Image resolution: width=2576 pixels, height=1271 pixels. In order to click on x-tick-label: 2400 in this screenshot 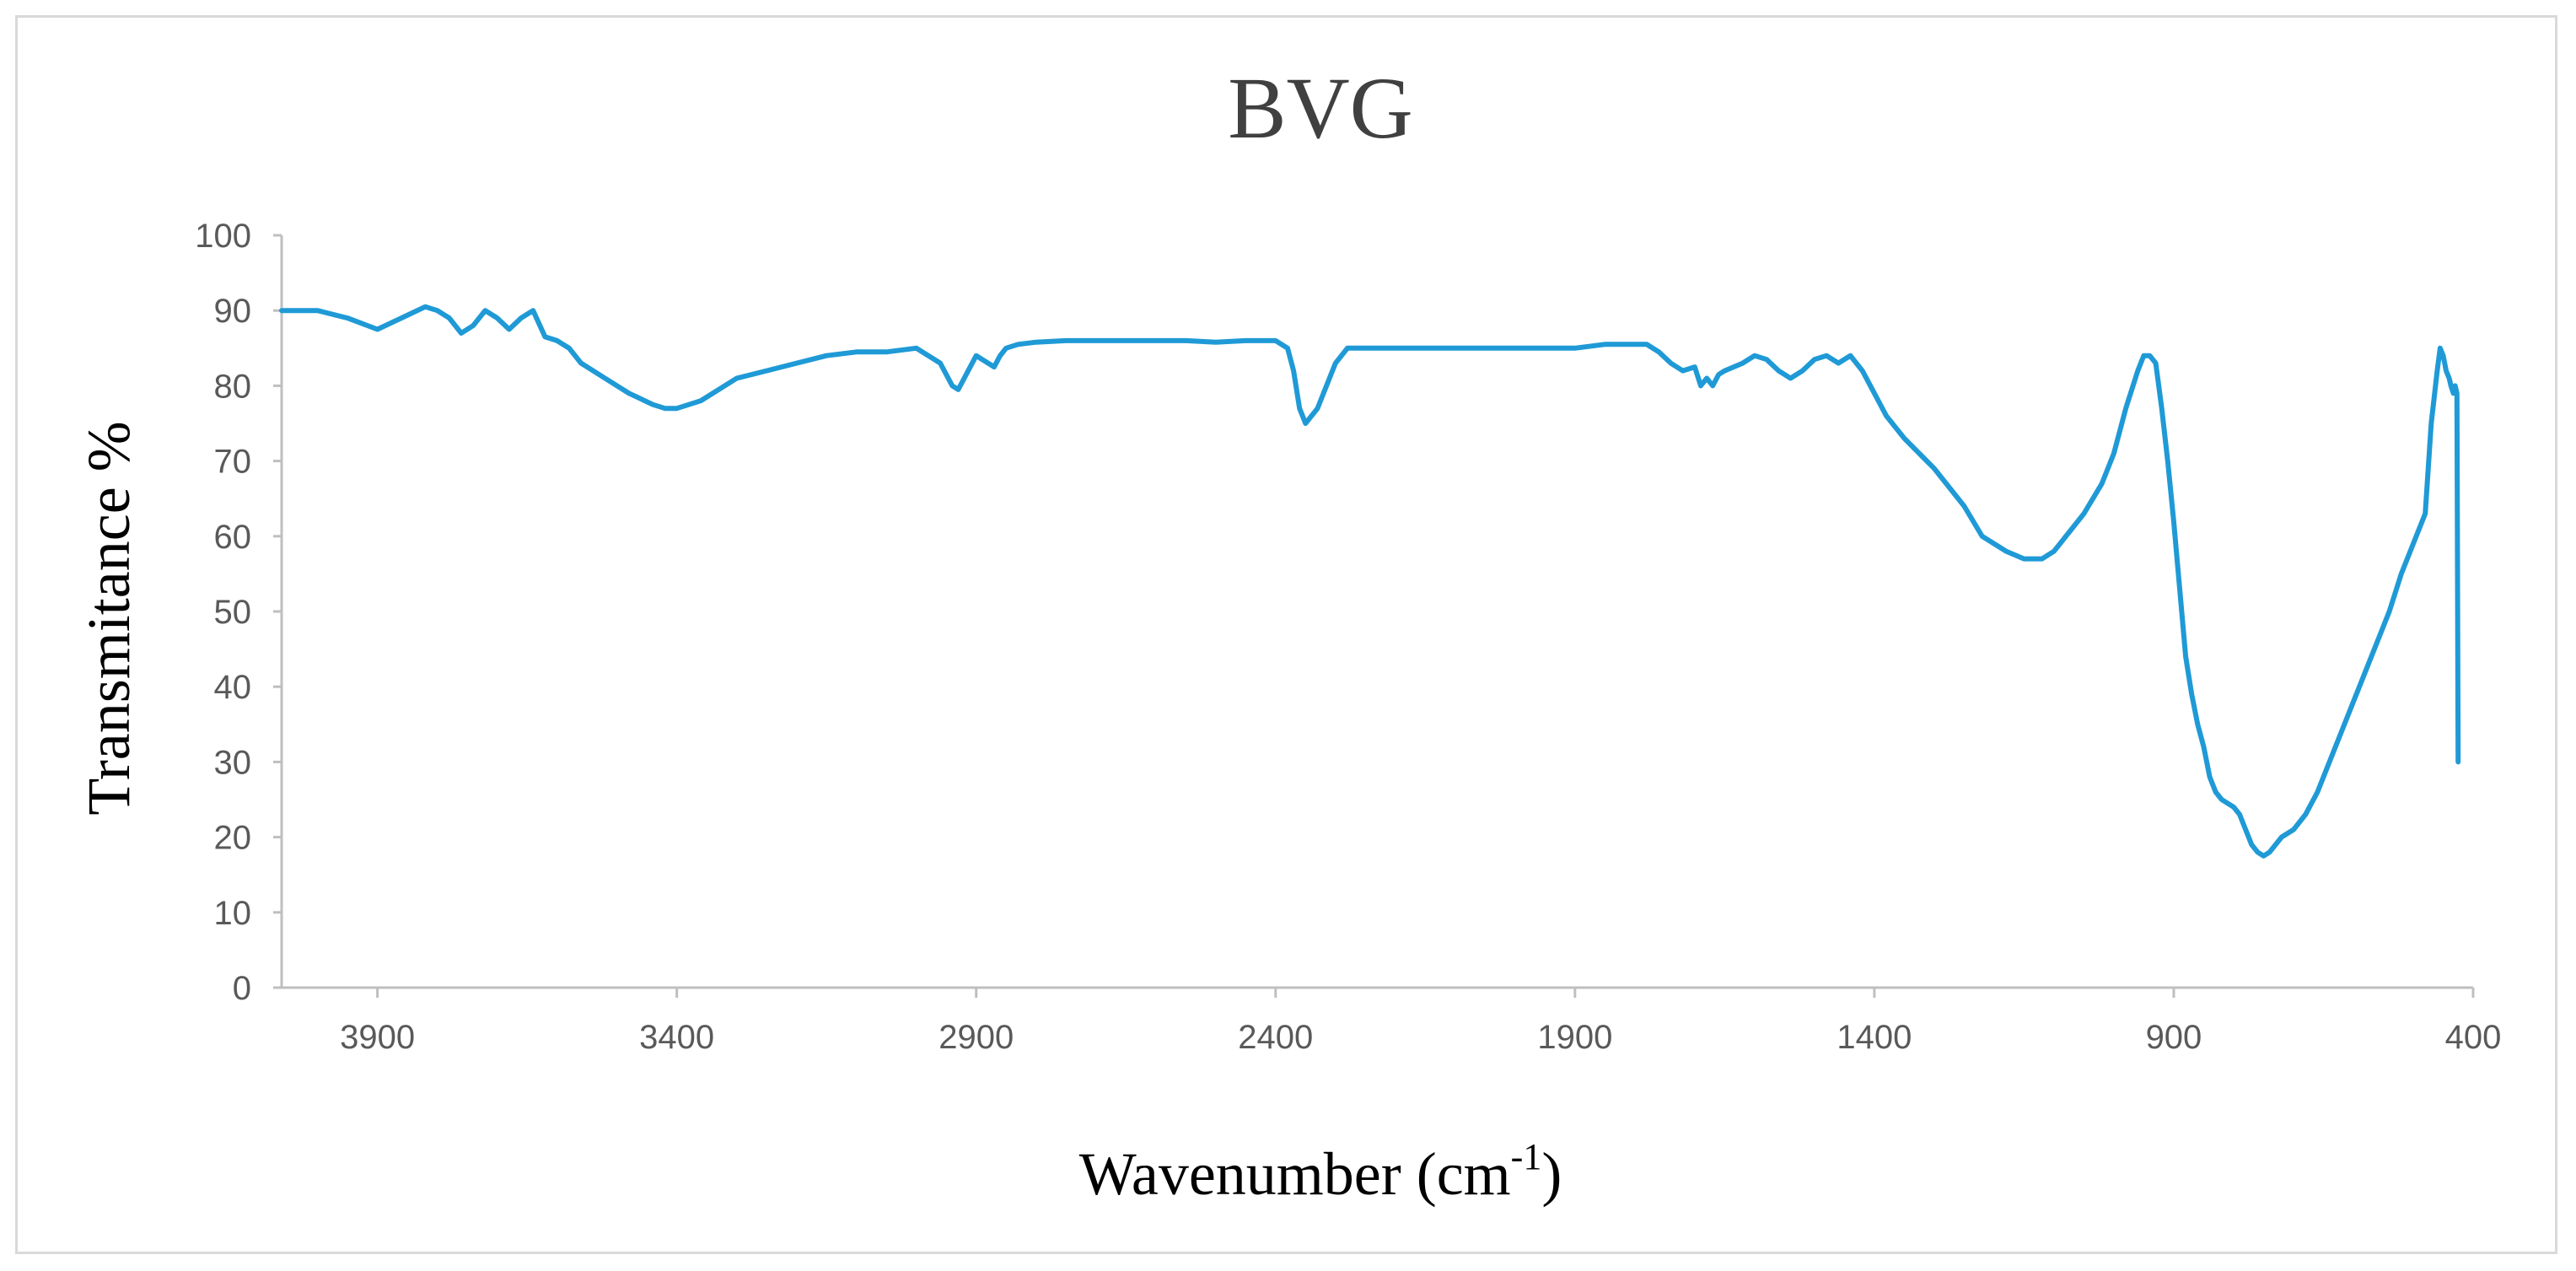, I will do `click(1275, 1038)`.